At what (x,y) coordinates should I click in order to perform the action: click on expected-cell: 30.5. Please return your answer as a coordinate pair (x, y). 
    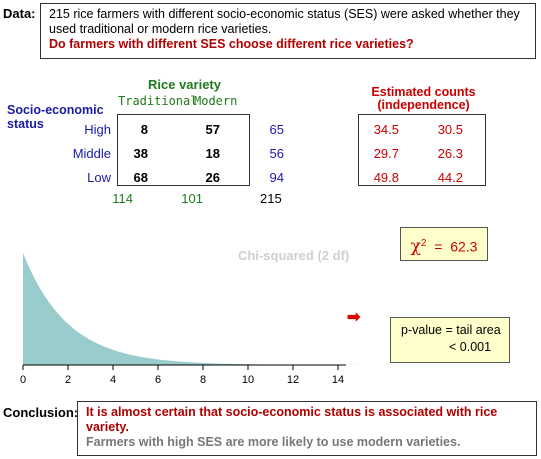
    Looking at the image, I should click on (450, 129).